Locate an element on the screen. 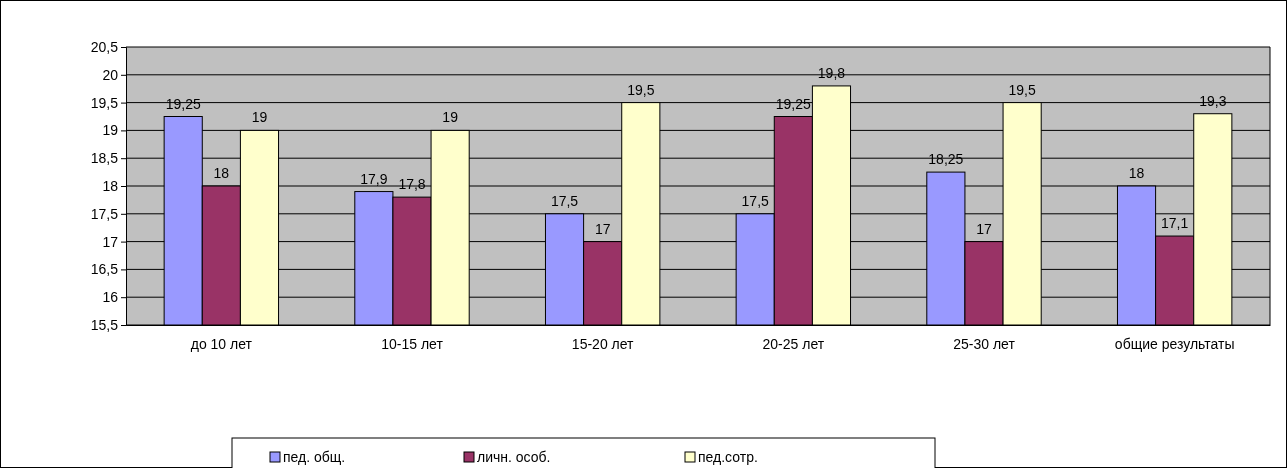 This screenshot has height=468, width=1287. x-tick-label: 20-25 лет is located at coordinates (793, 343).